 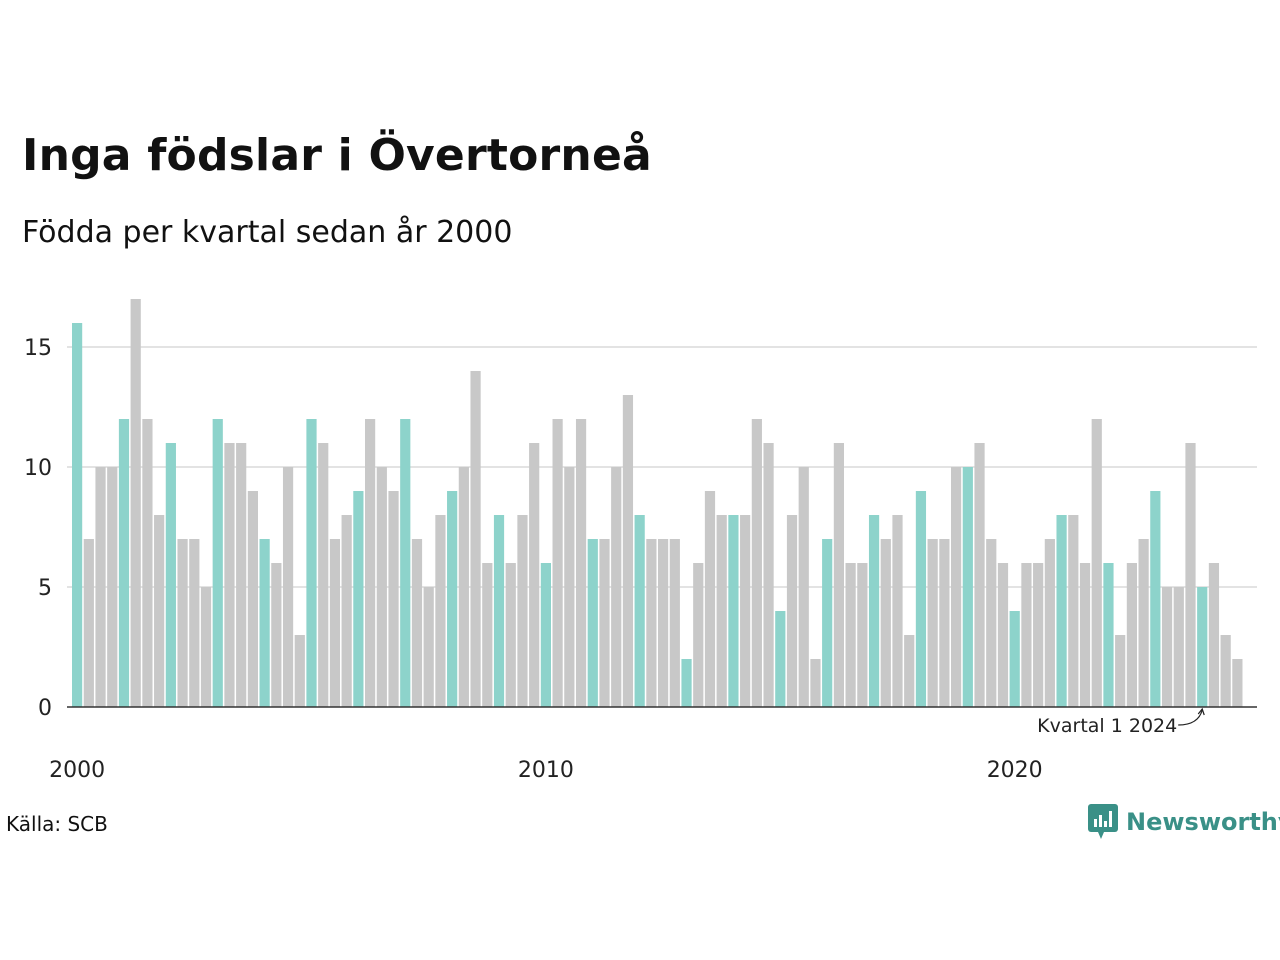 I want to click on y-tick-label: 10, so click(x=38, y=468).